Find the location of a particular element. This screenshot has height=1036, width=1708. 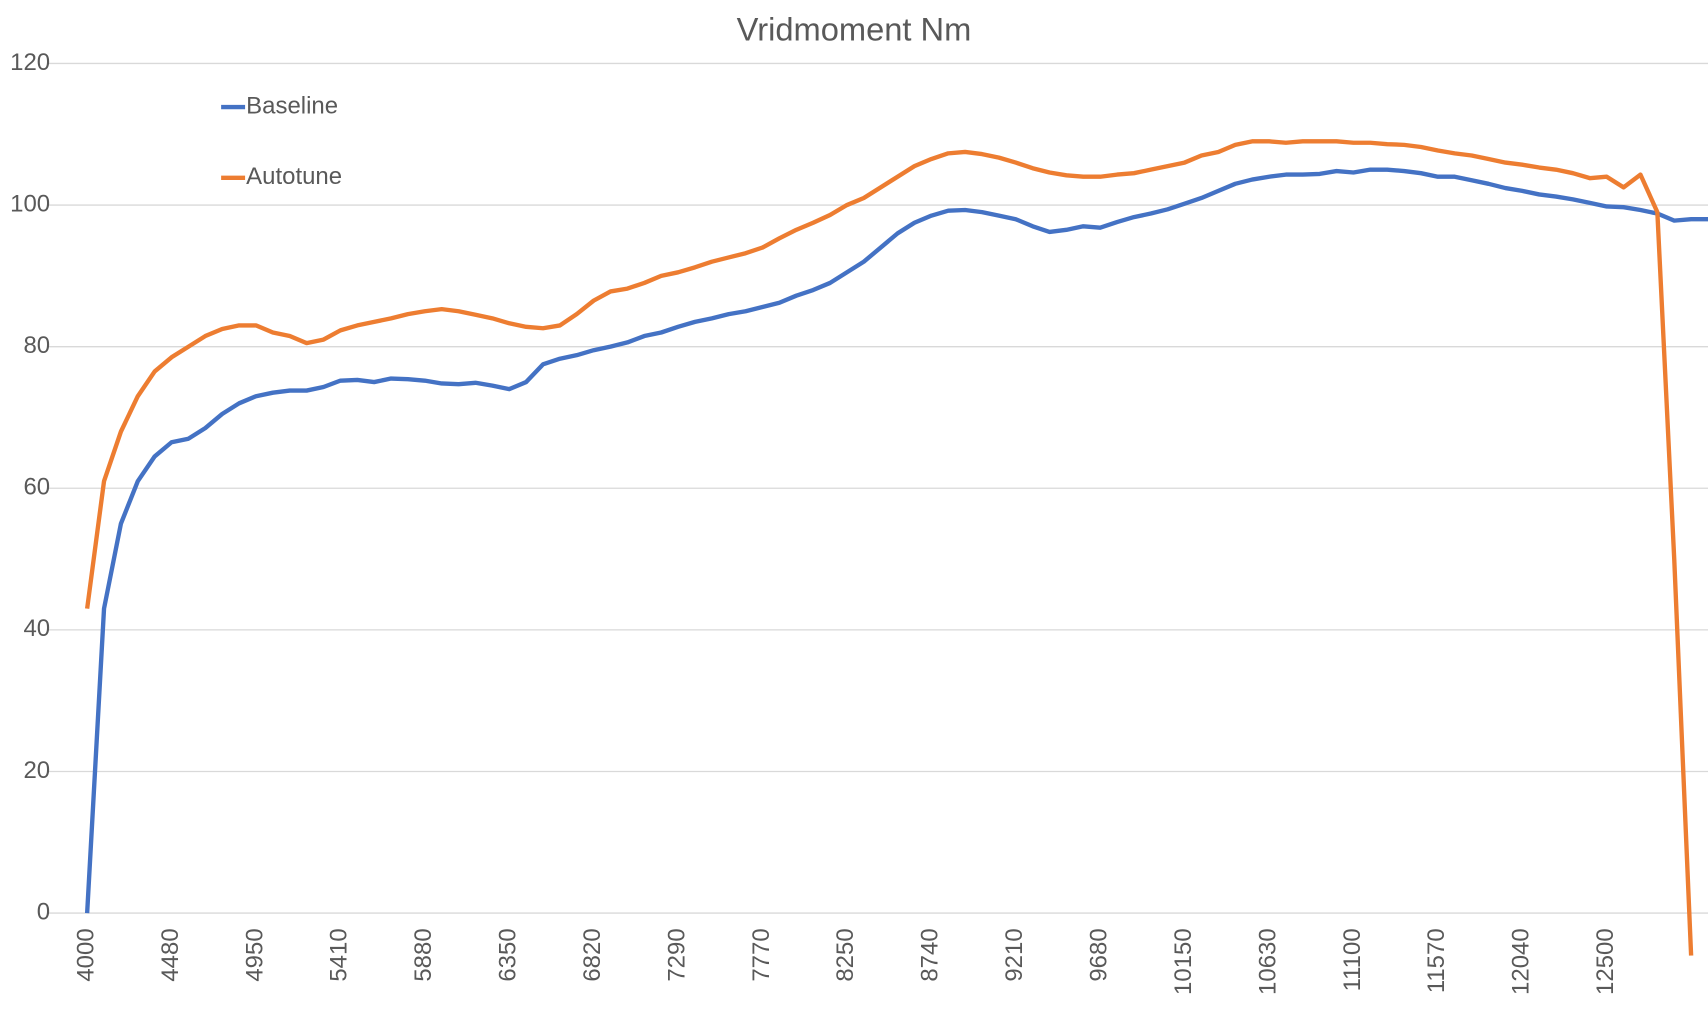

y-tick-label: 40 is located at coordinates (36, 628).